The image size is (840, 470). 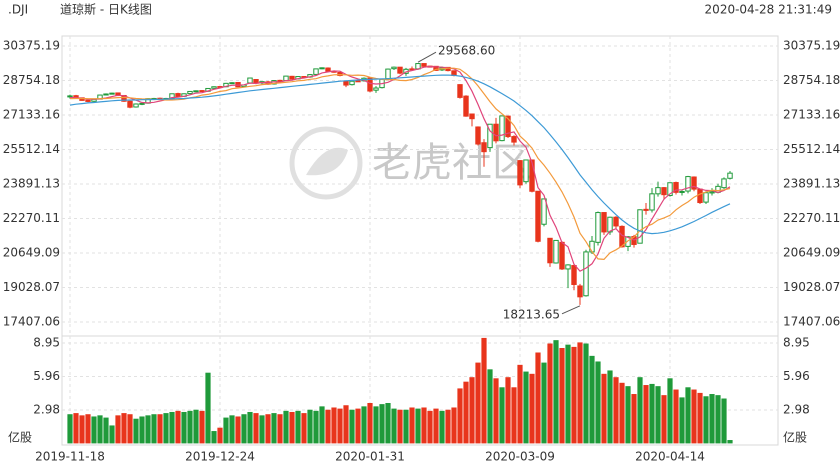 What do you see at coordinates (811, 218) in the screenshot?
I see `y-tick-label-right: 22270.11` at bounding box center [811, 218].